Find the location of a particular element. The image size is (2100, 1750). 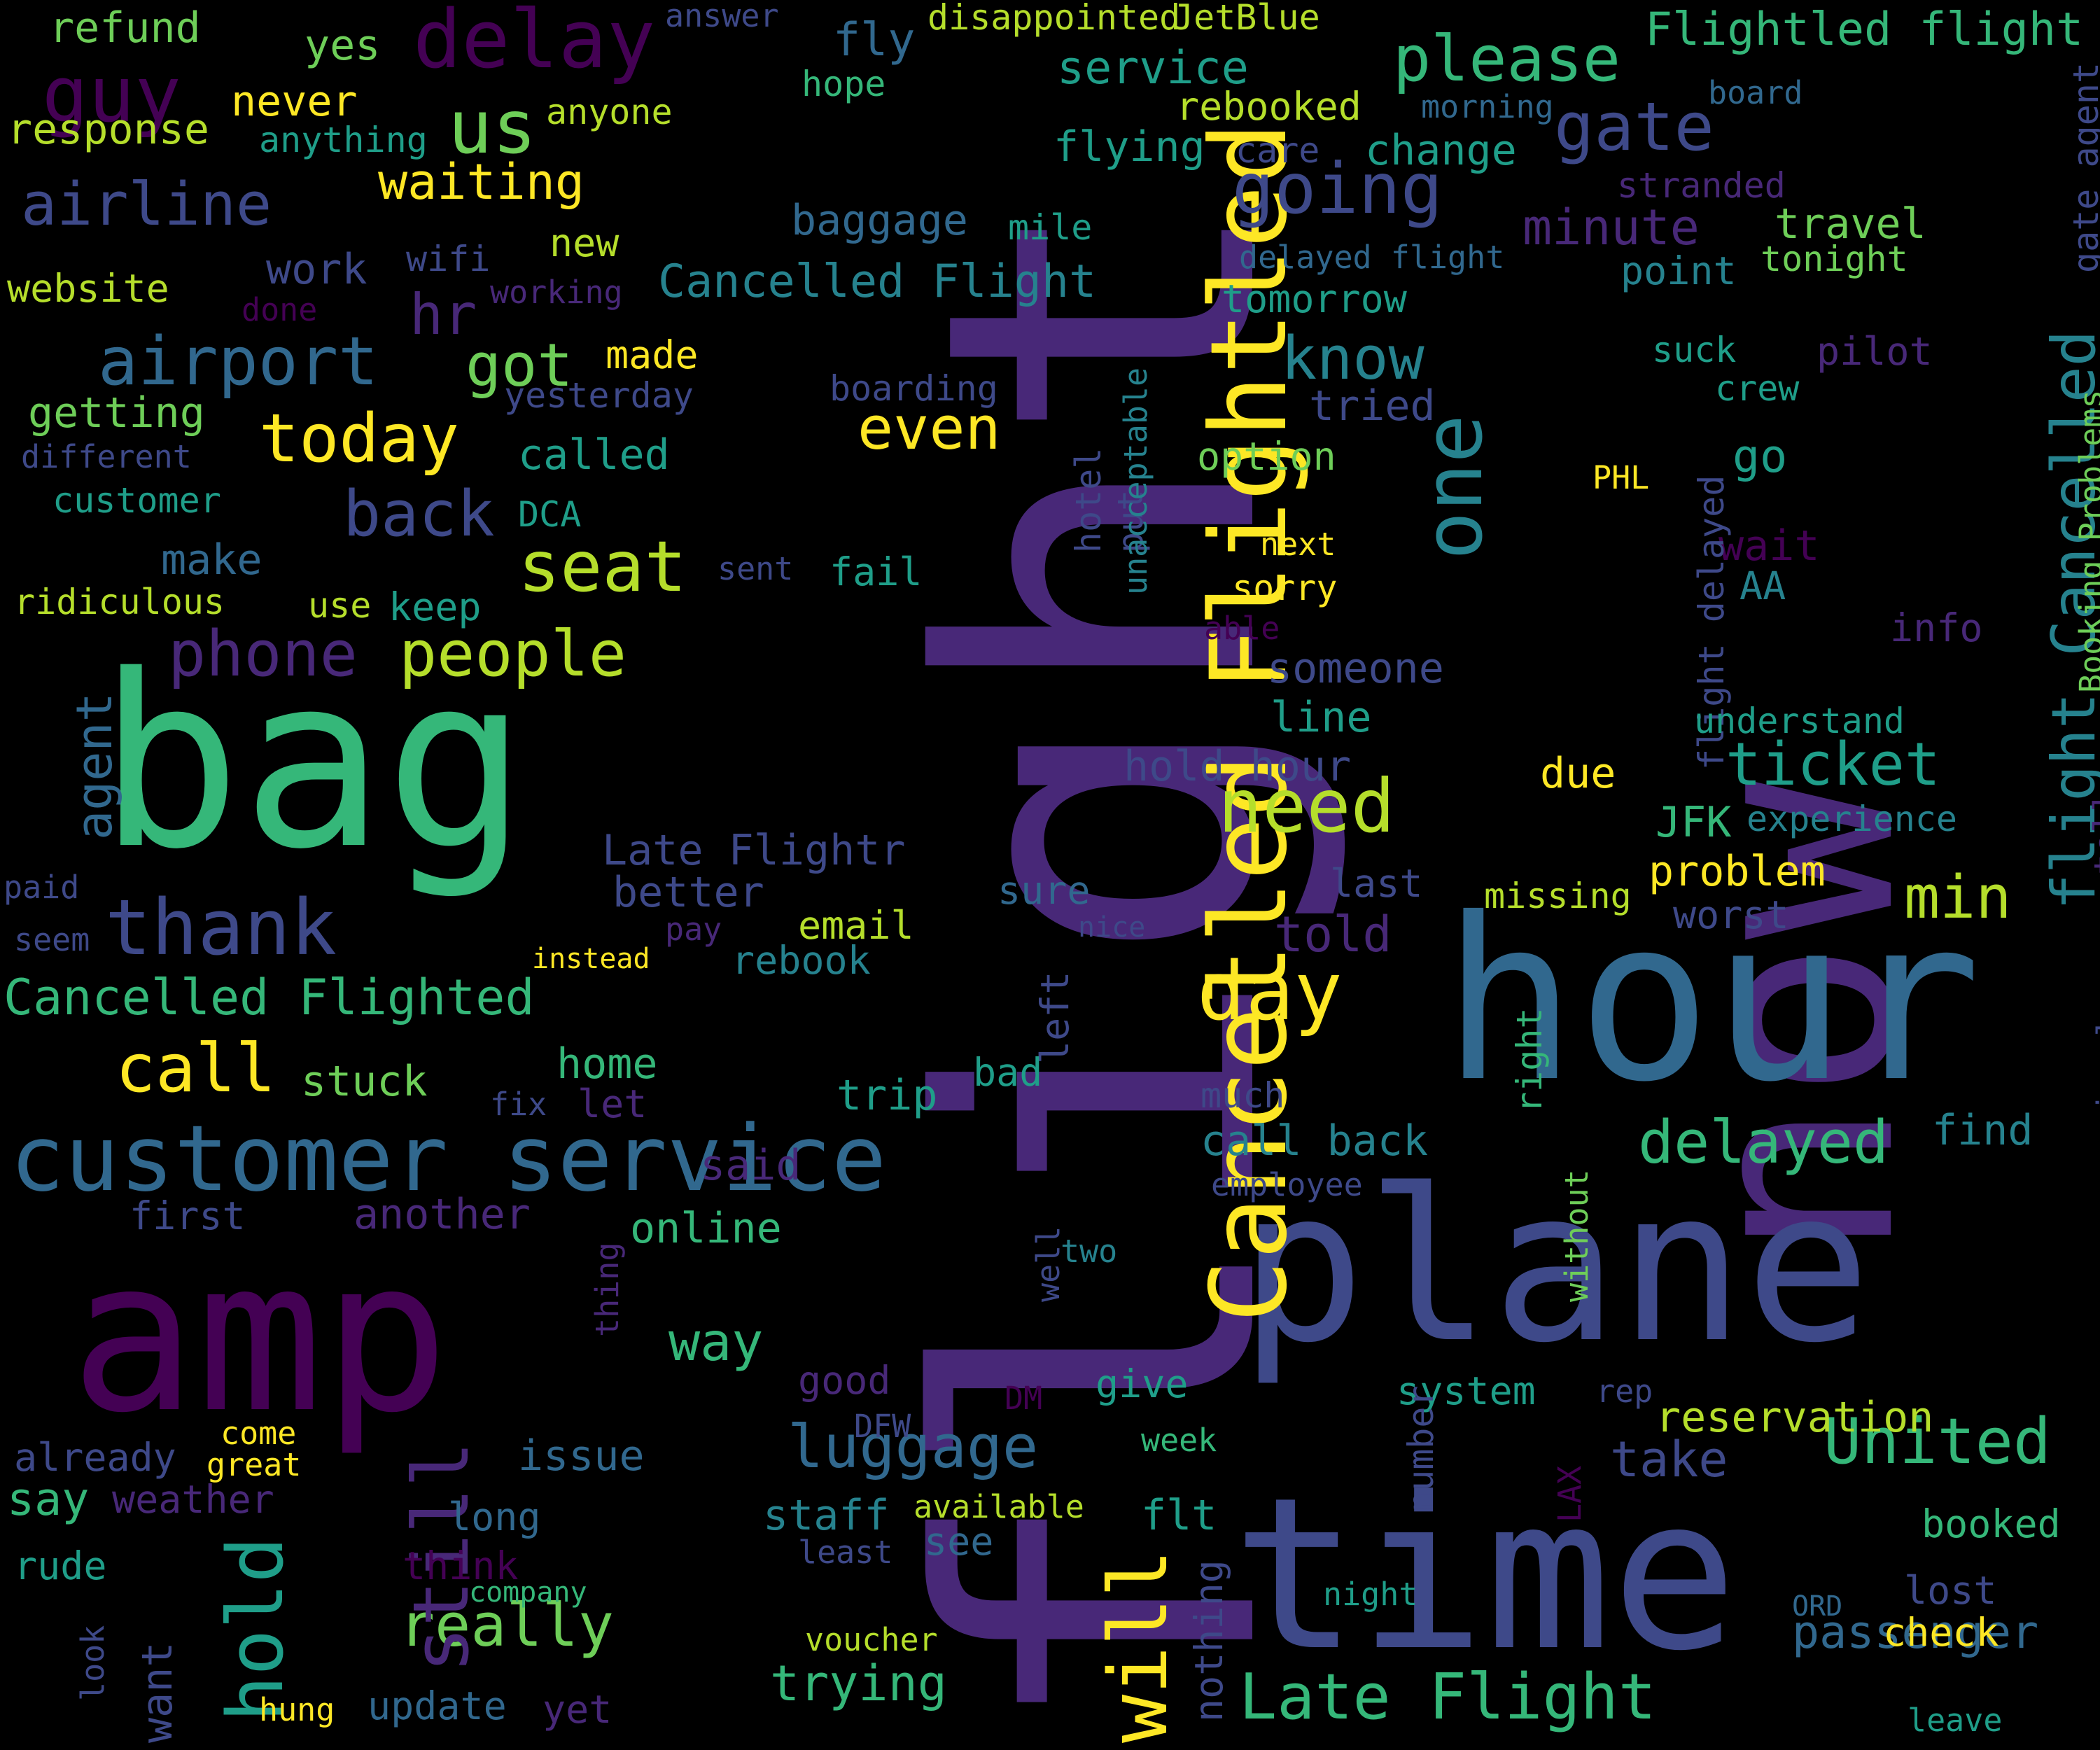

word: ridiculous is located at coordinates (119, 602).